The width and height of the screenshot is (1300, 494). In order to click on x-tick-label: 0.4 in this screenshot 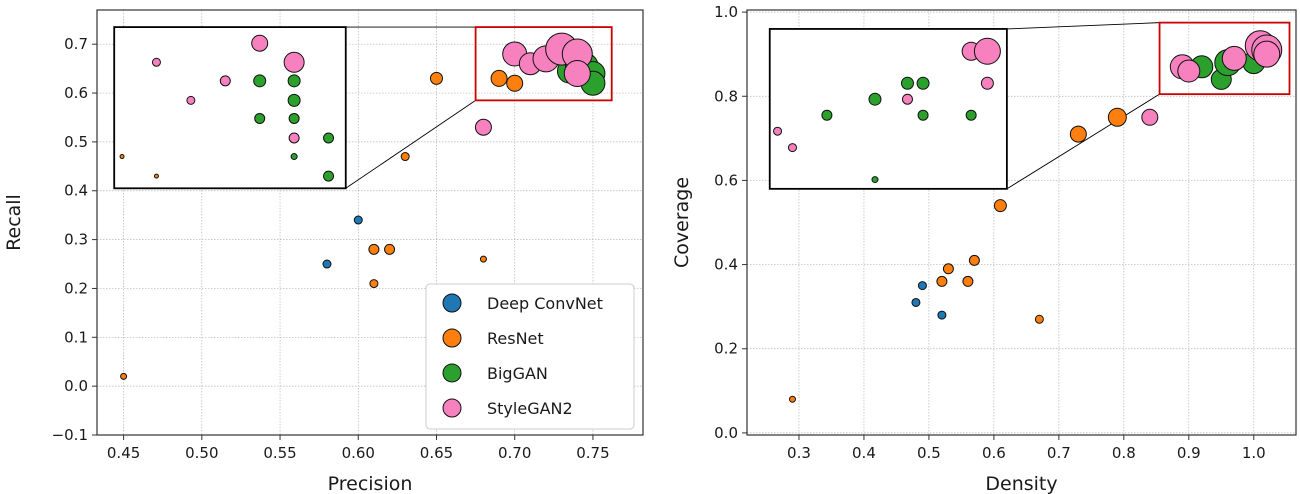, I will do `click(864, 453)`.